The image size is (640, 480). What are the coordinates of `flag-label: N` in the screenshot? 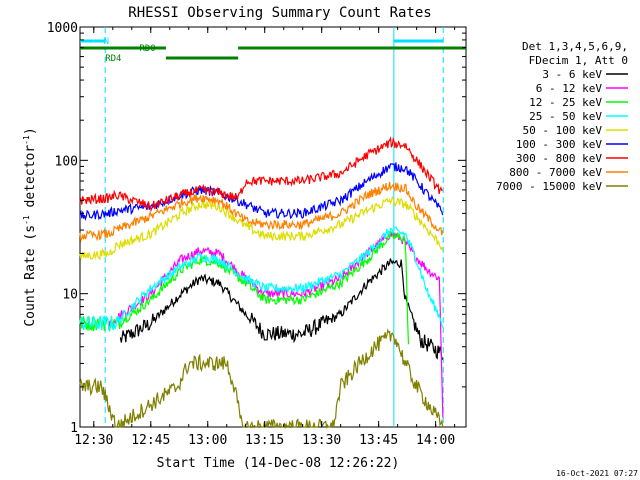 It's located at (106, 42).